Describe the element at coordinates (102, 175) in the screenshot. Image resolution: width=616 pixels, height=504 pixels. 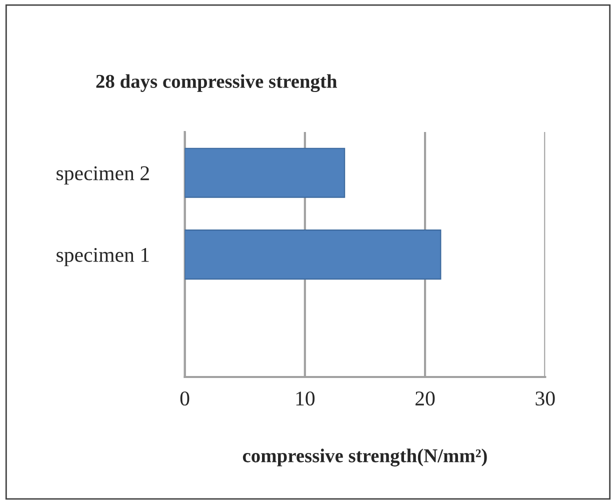
I see `y-tick-label: specimen 2` at that location.